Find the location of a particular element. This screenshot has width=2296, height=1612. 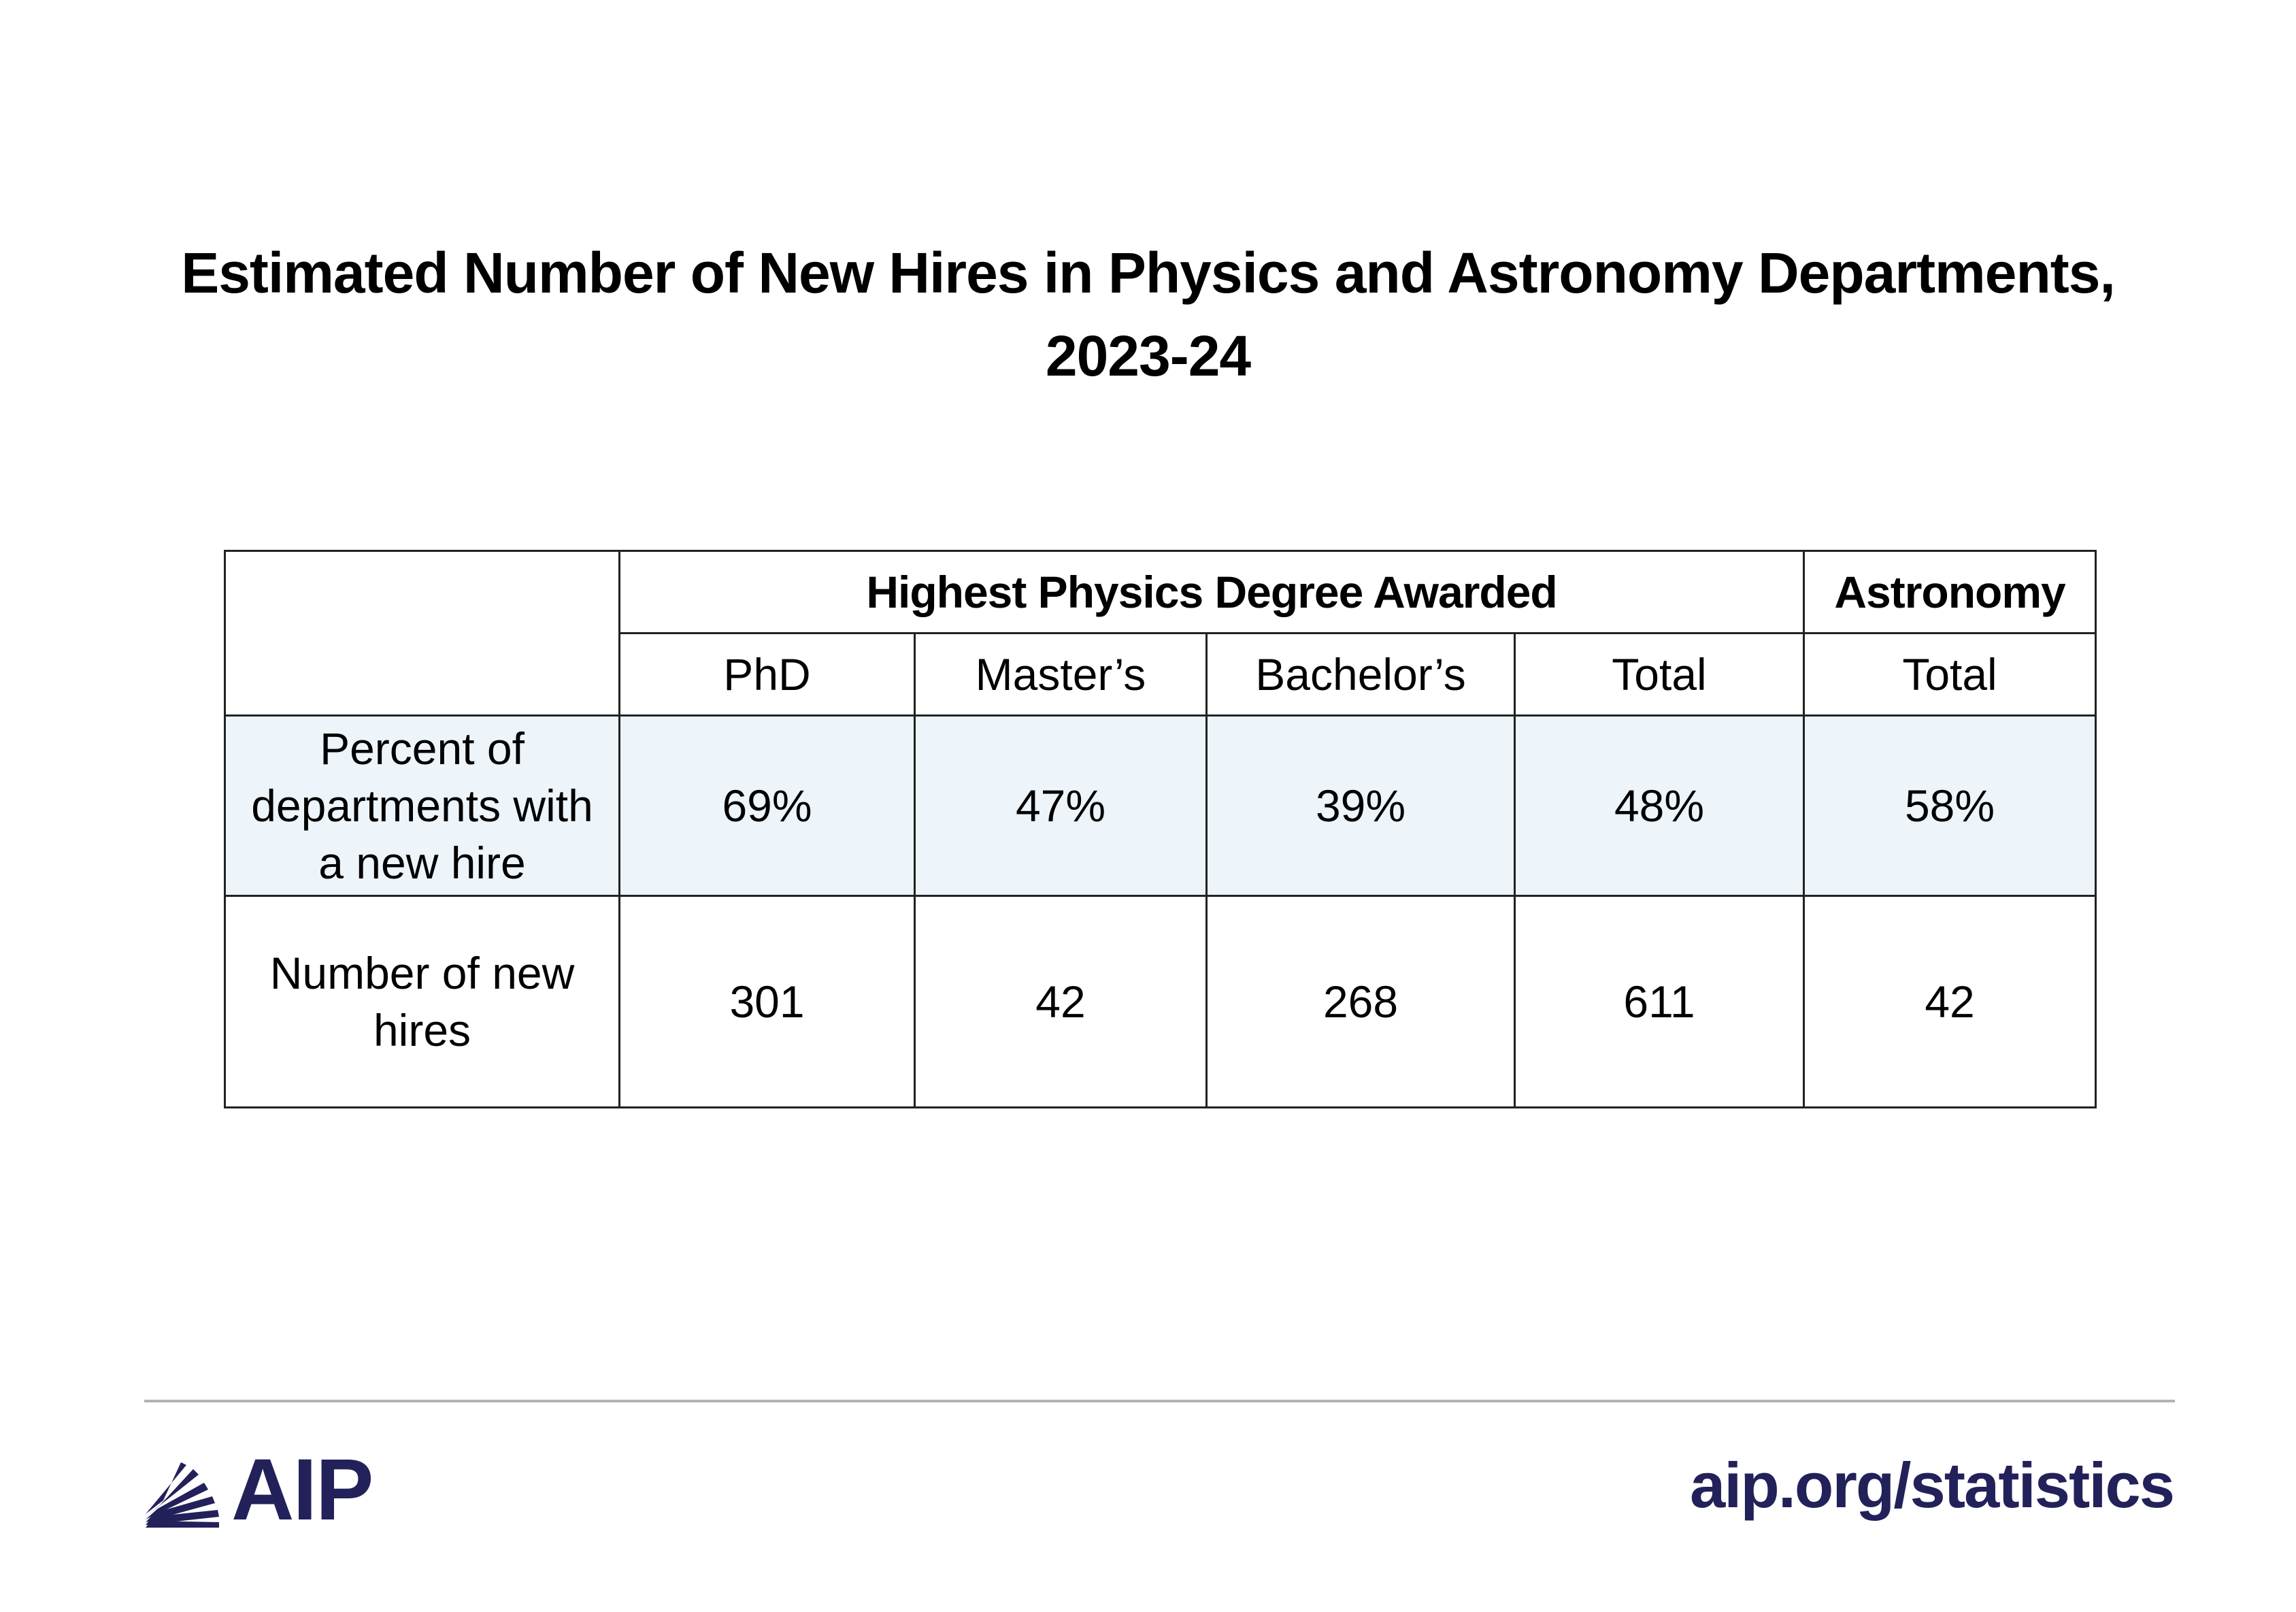

aip-logo: AIP is located at coordinates (259, 1490).